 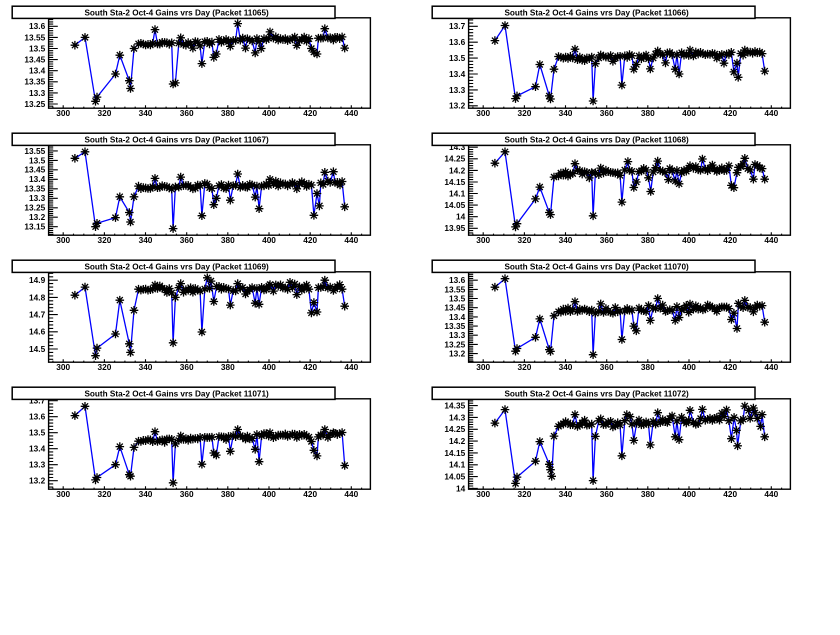 What do you see at coordinates (37, 315) in the screenshot?
I see `svg-text: 14.7` at bounding box center [37, 315].